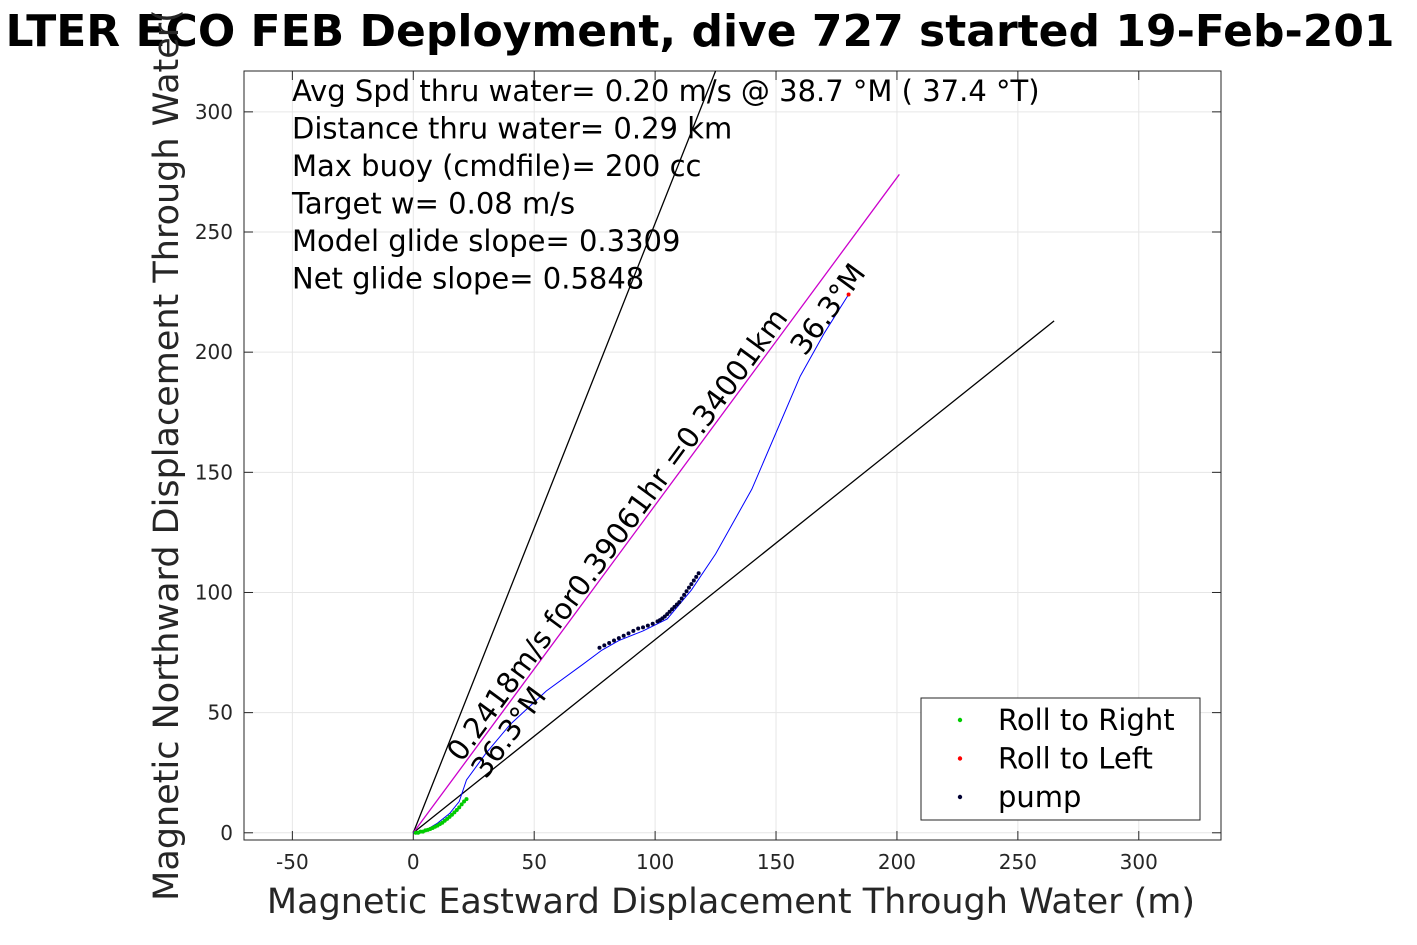  What do you see at coordinates (1018, 862) in the screenshot?
I see `x-tick-label-6: 250` at bounding box center [1018, 862].